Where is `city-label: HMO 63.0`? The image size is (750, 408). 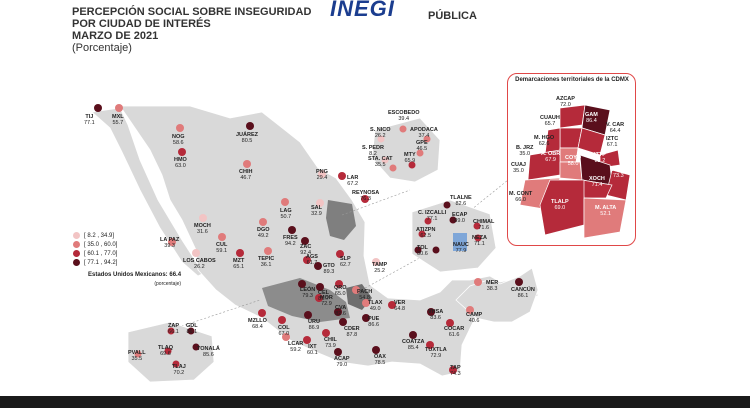
city-label: HMO 63.0 is located at coordinates (180, 163).